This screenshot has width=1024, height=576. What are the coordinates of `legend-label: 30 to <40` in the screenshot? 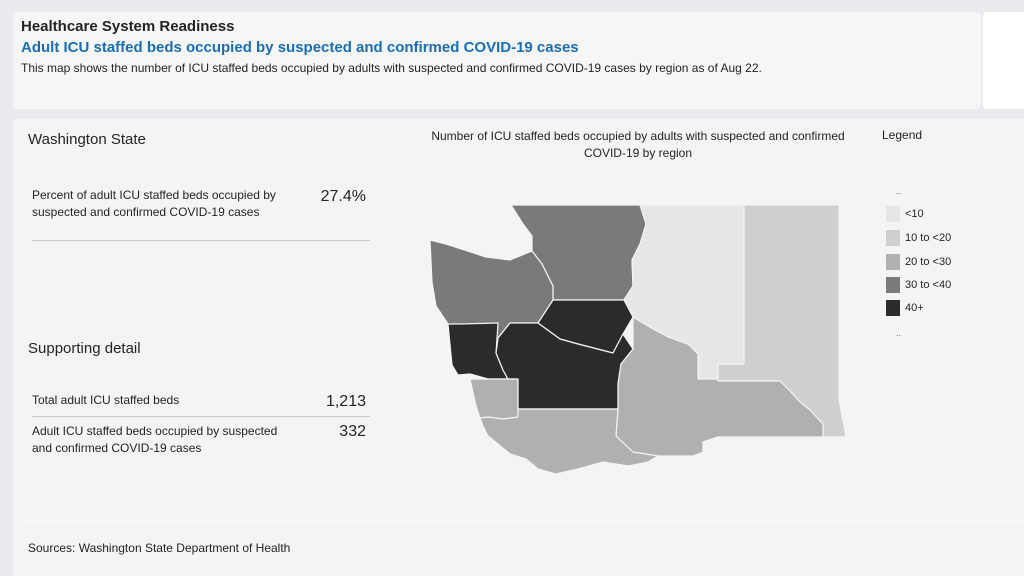 It's located at (928, 285).